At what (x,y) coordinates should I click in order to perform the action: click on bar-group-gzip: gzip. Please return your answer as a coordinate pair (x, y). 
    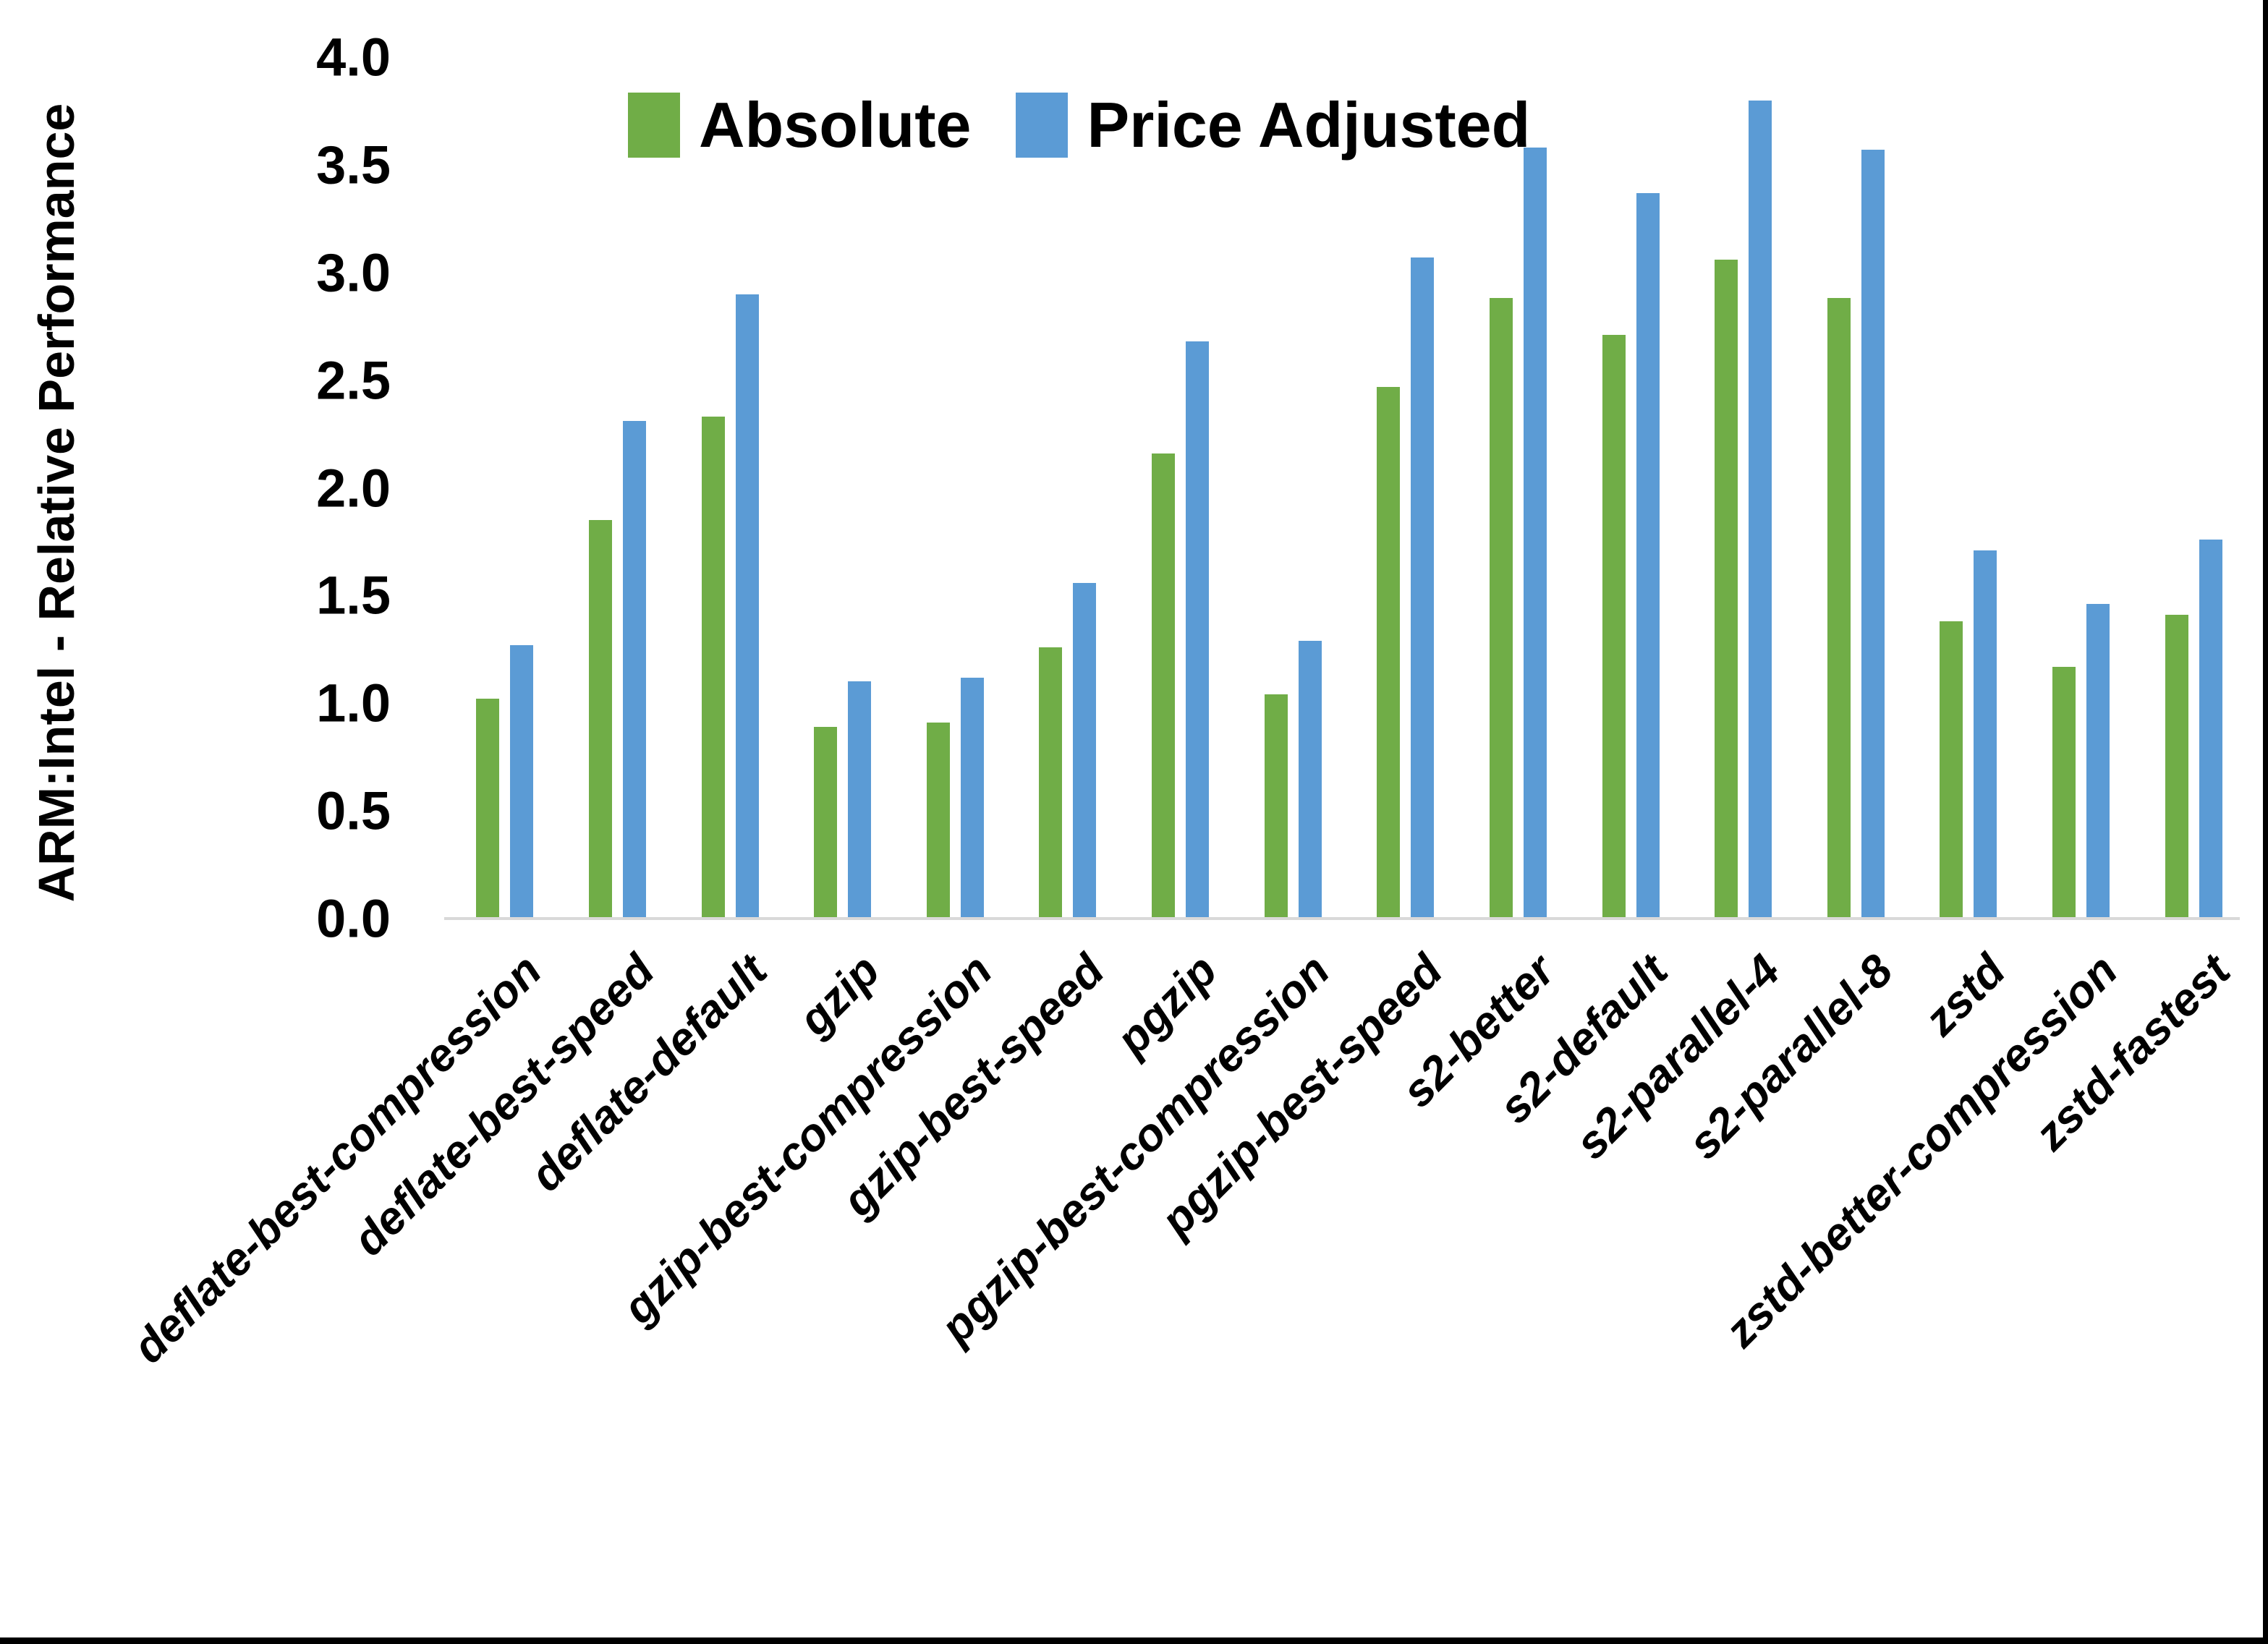
    Looking at the image, I should click on (842, 551).